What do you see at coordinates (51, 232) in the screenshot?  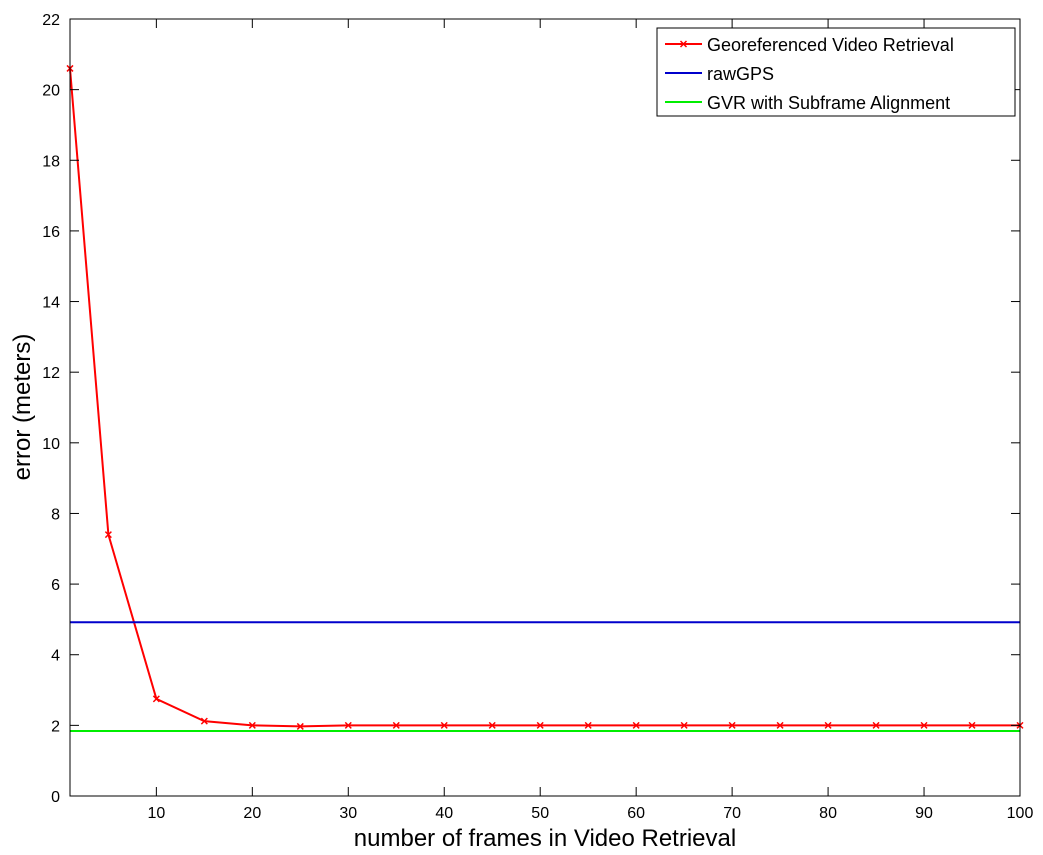 I see `y-tick-label: 16` at bounding box center [51, 232].